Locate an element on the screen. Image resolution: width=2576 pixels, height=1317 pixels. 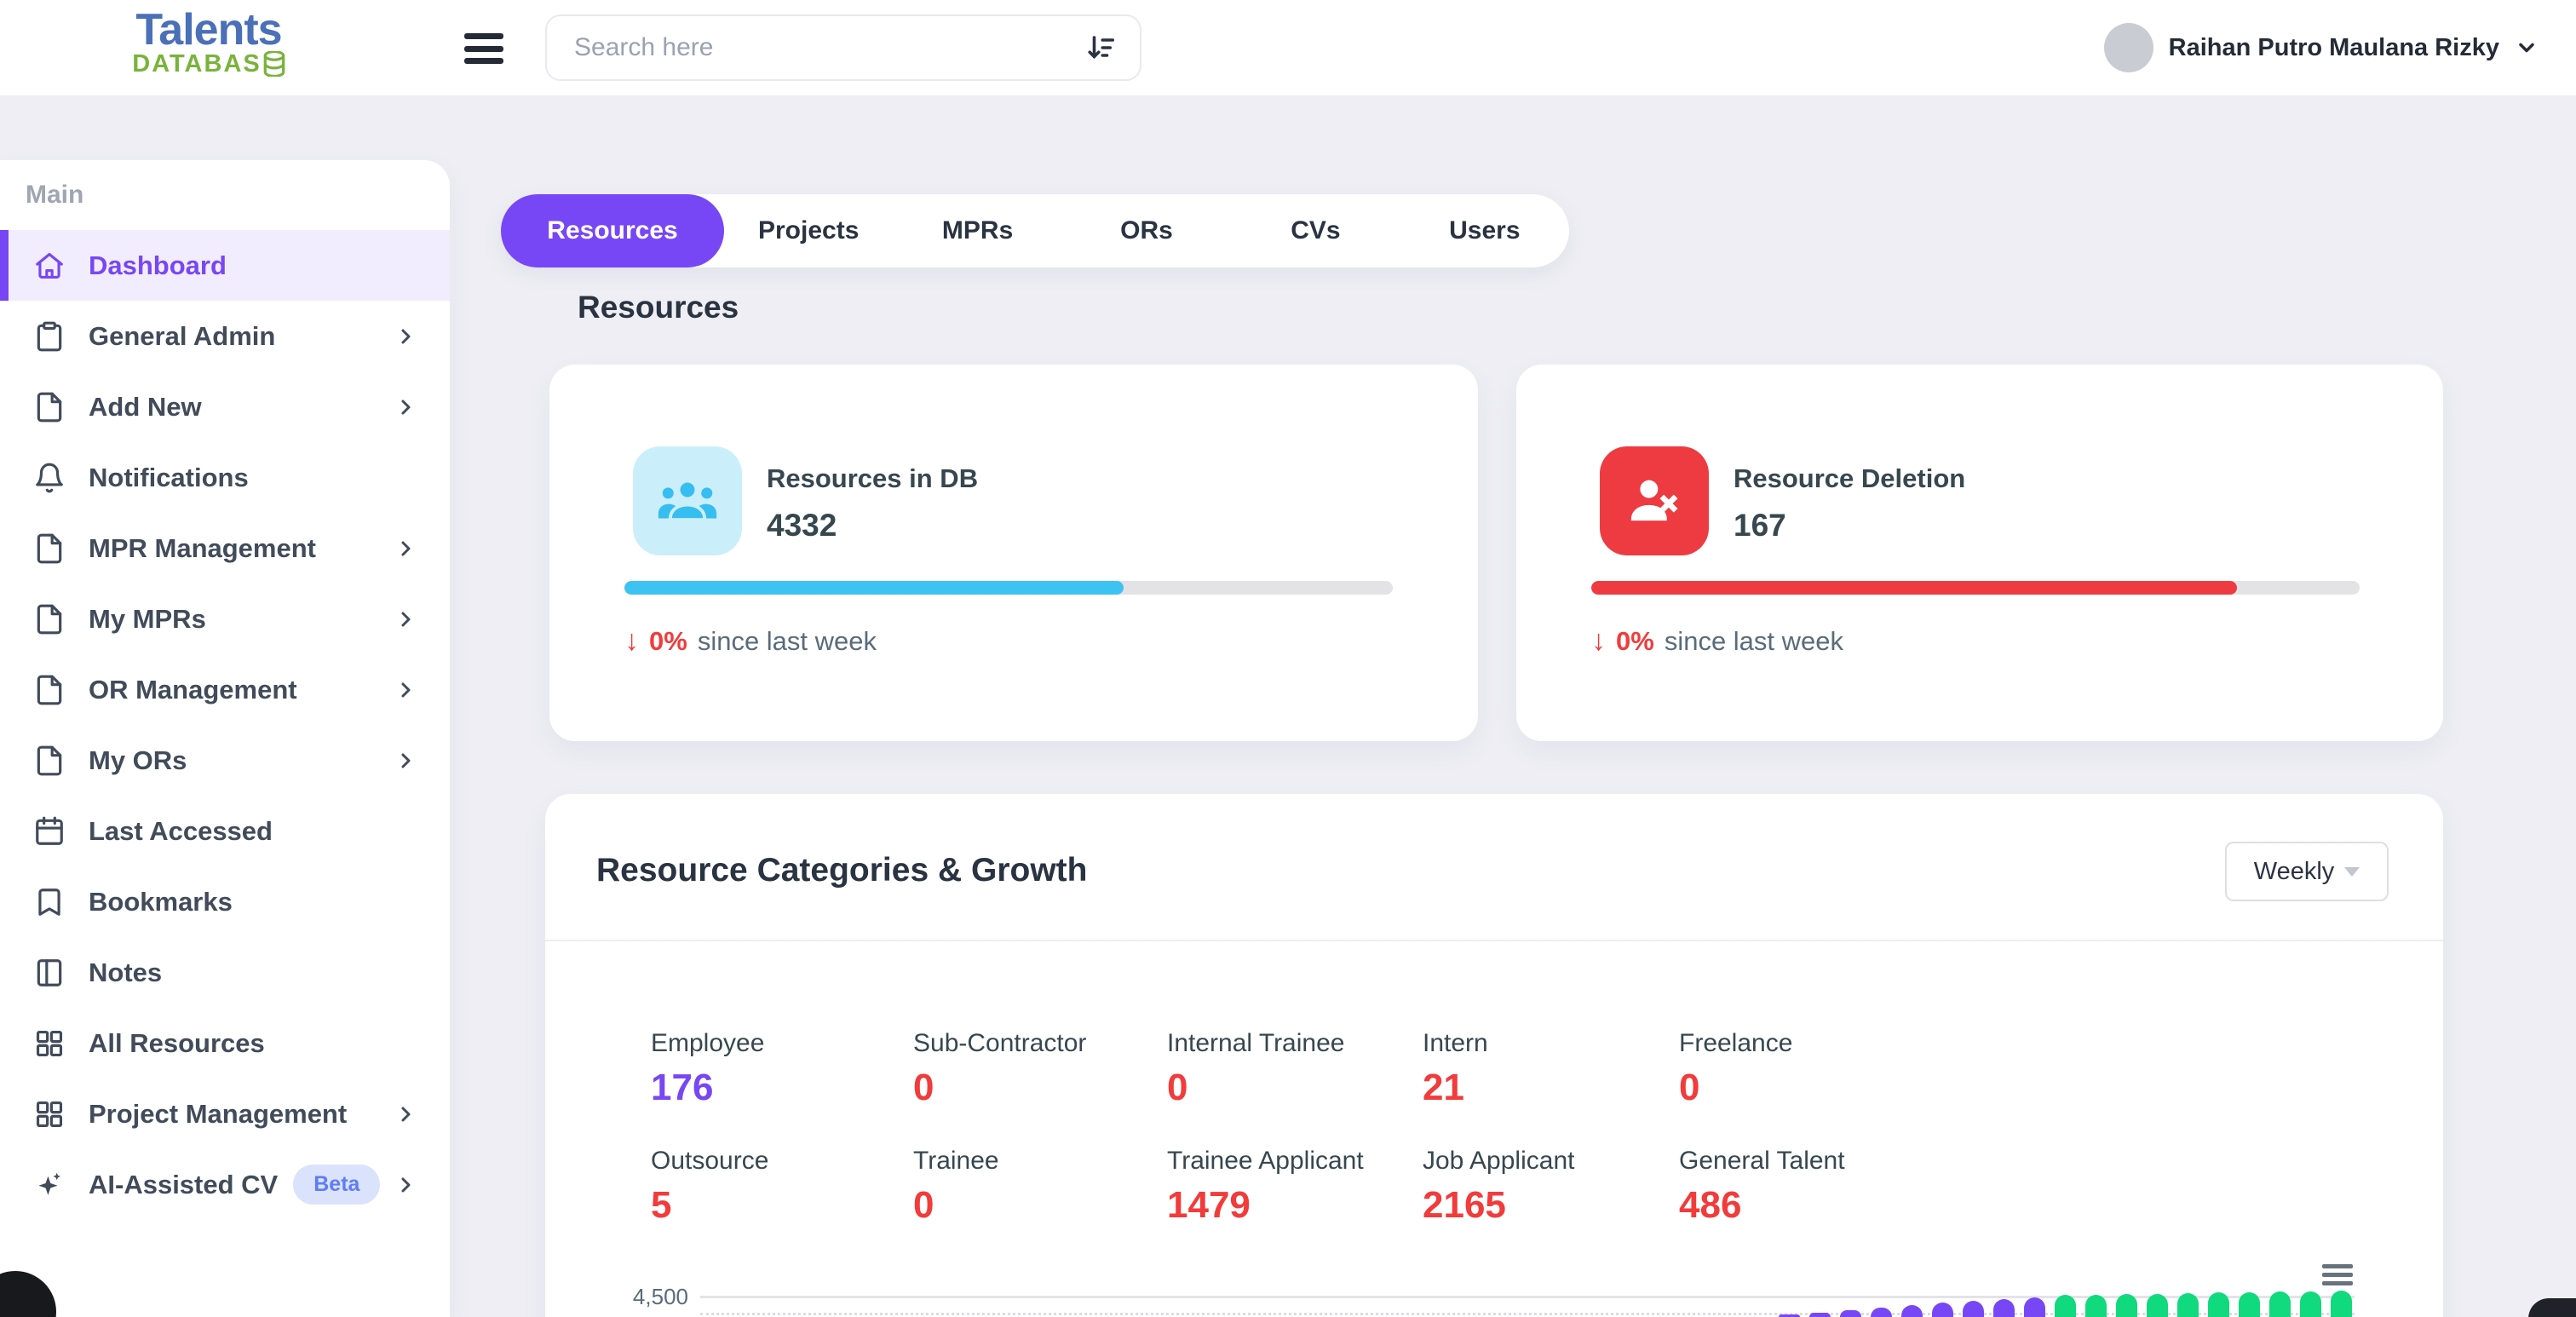
bookmark-icon is located at coordinates (49, 902).